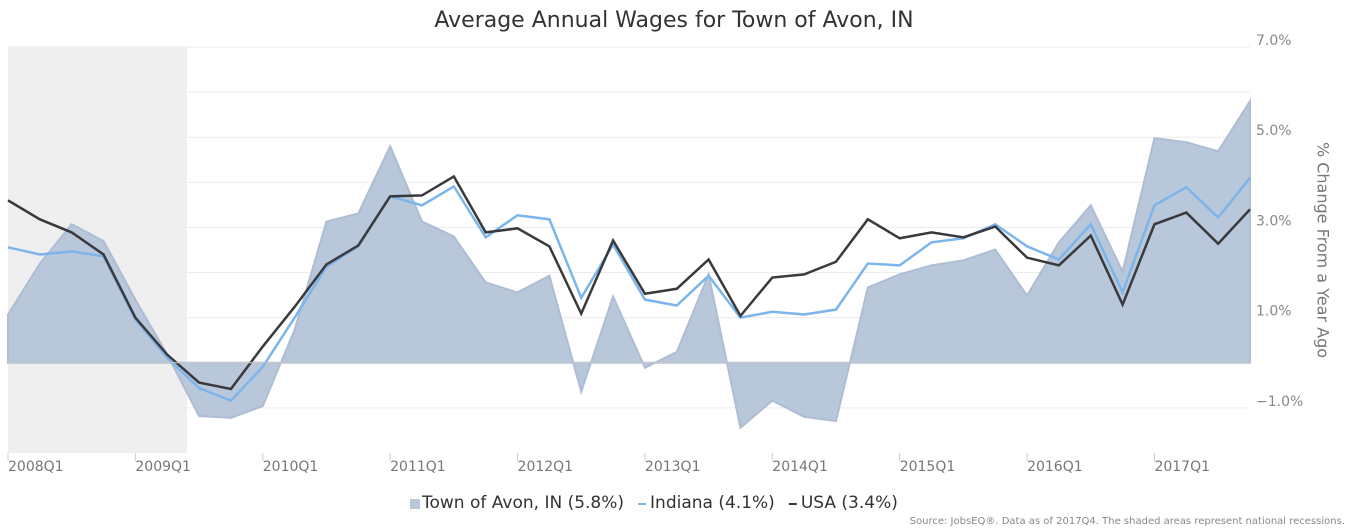 Image resolution: width=1351 pixels, height=529 pixels. I want to click on x-tick-label: 2013Q1, so click(673, 467).